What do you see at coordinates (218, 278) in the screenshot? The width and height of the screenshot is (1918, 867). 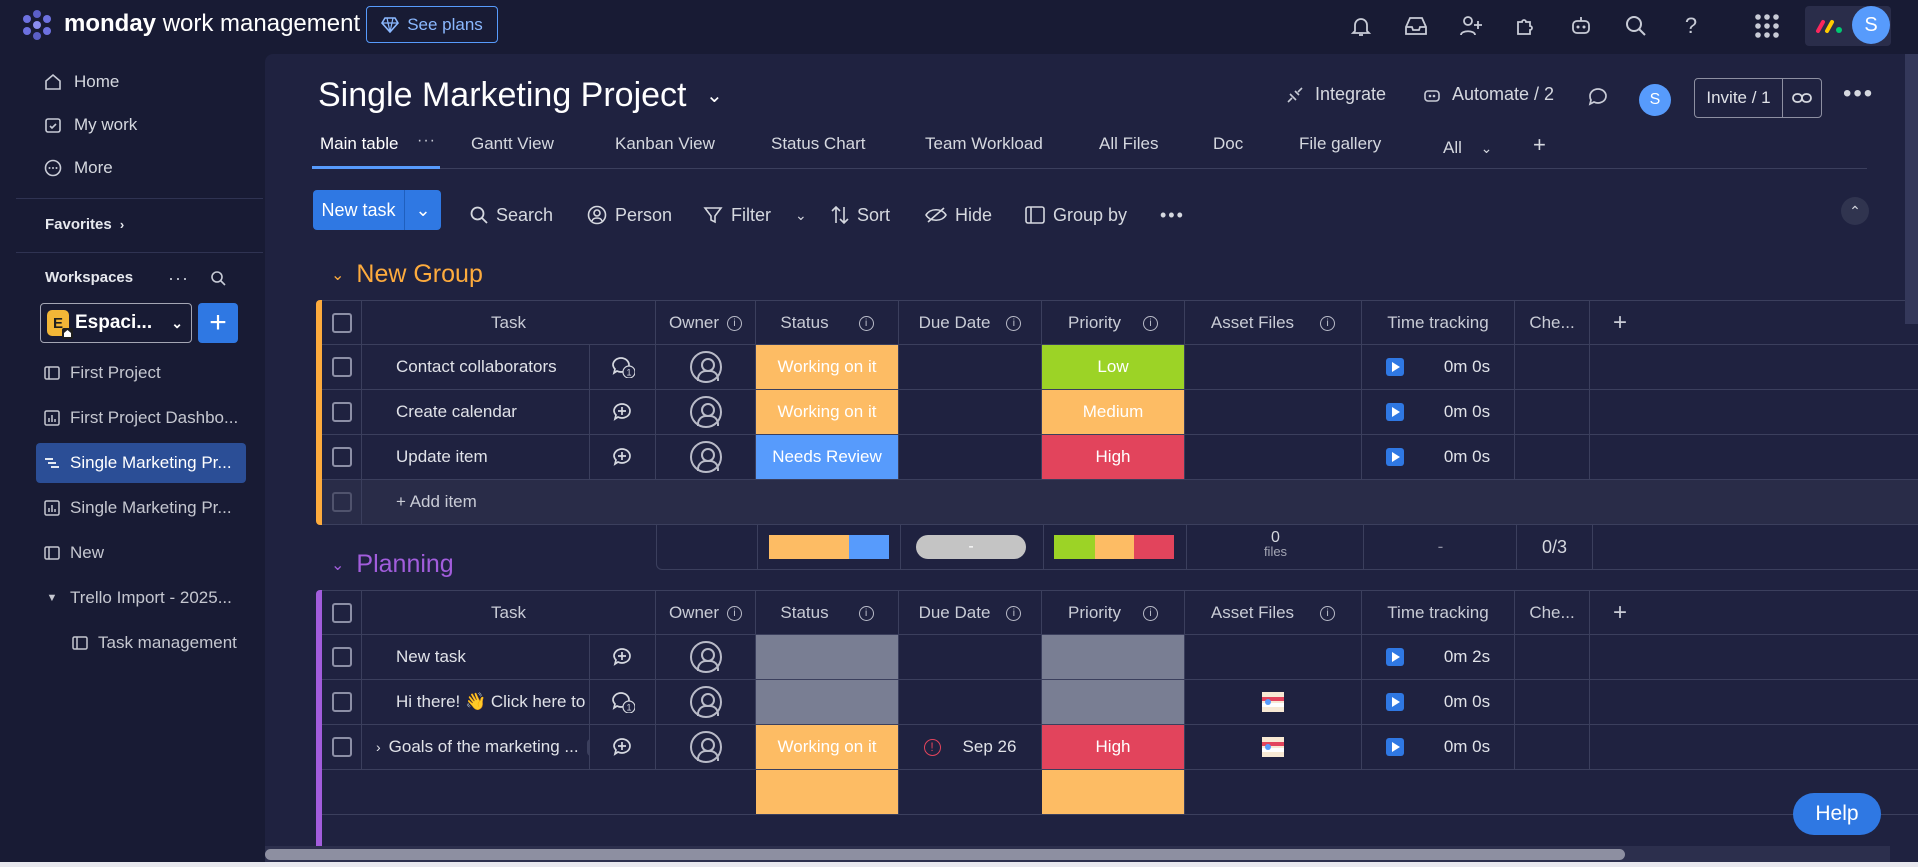 I see `workspace-search-icon` at bounding box center [218, 278].